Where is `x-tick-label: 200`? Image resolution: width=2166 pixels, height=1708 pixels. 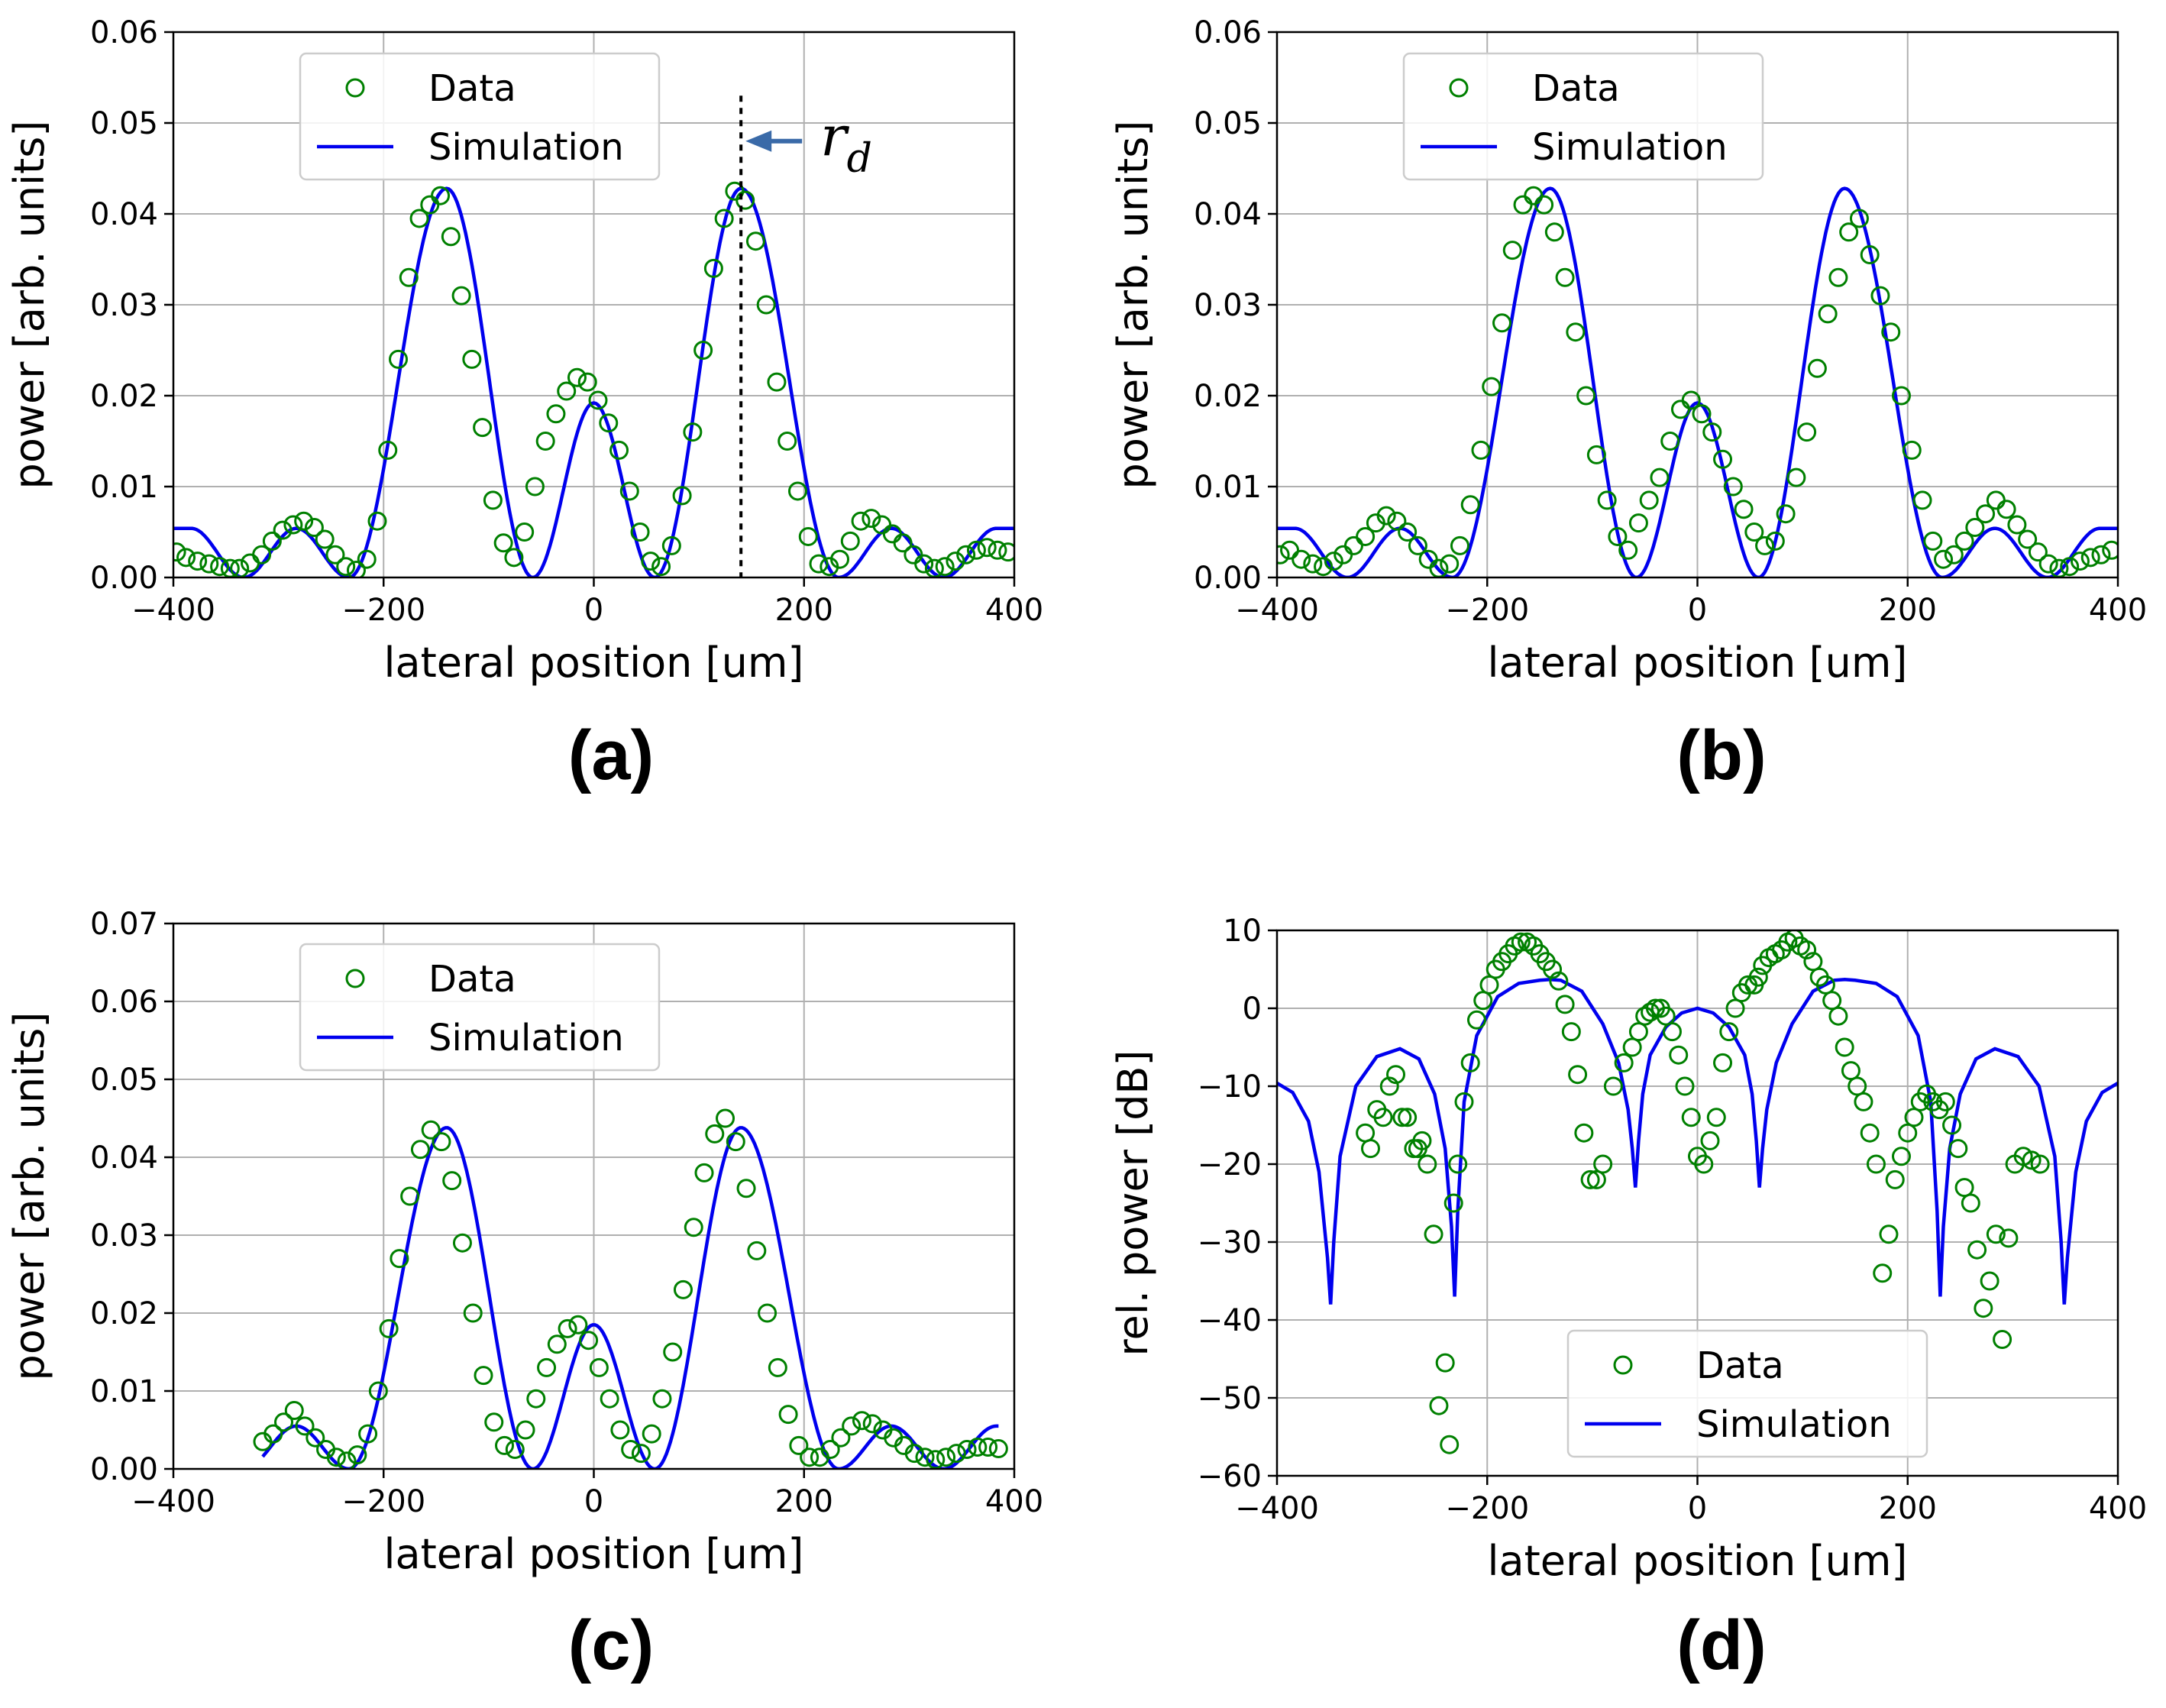 x-tick-label: 200 is located at coordinates (1908, 610).